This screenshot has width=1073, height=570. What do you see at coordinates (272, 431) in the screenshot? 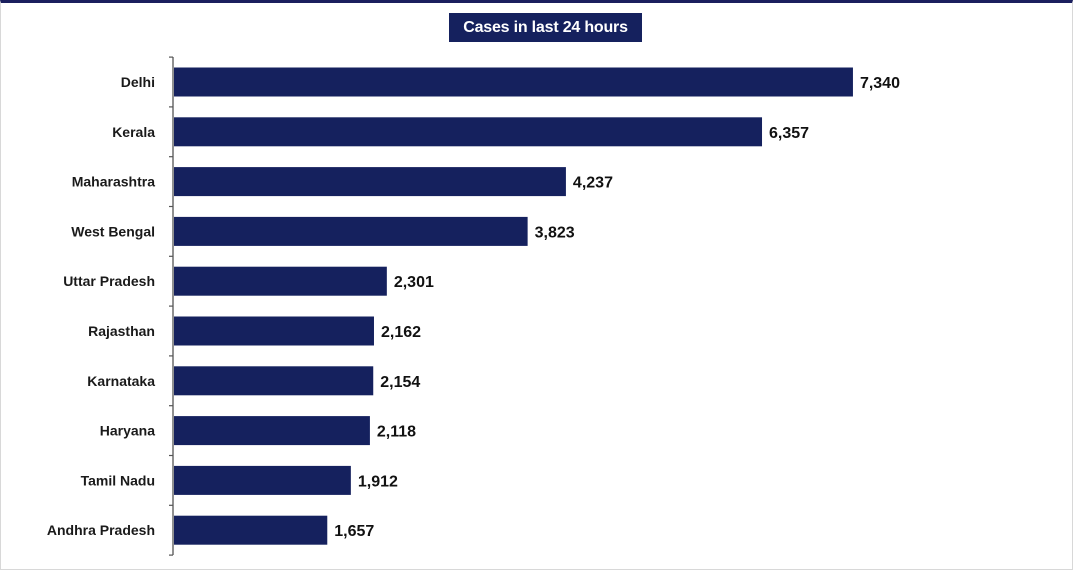
I see `bar-haryana` at bounding box center [272, 431].